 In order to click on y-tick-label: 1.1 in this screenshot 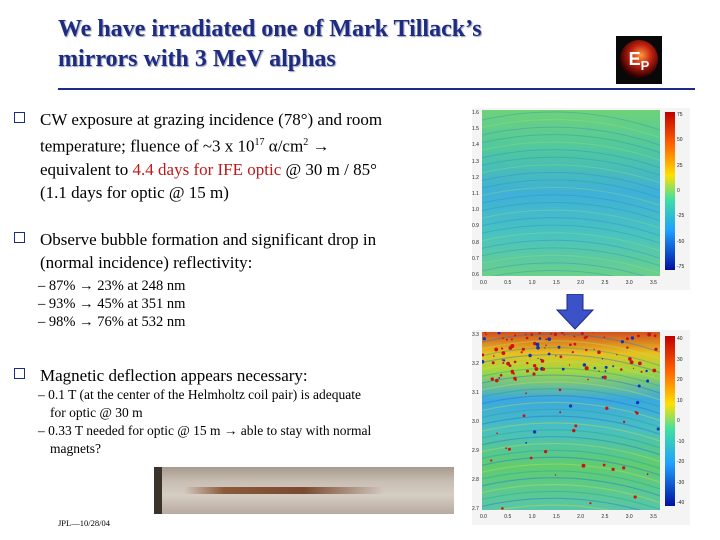, I will do `click(475, 194)`.